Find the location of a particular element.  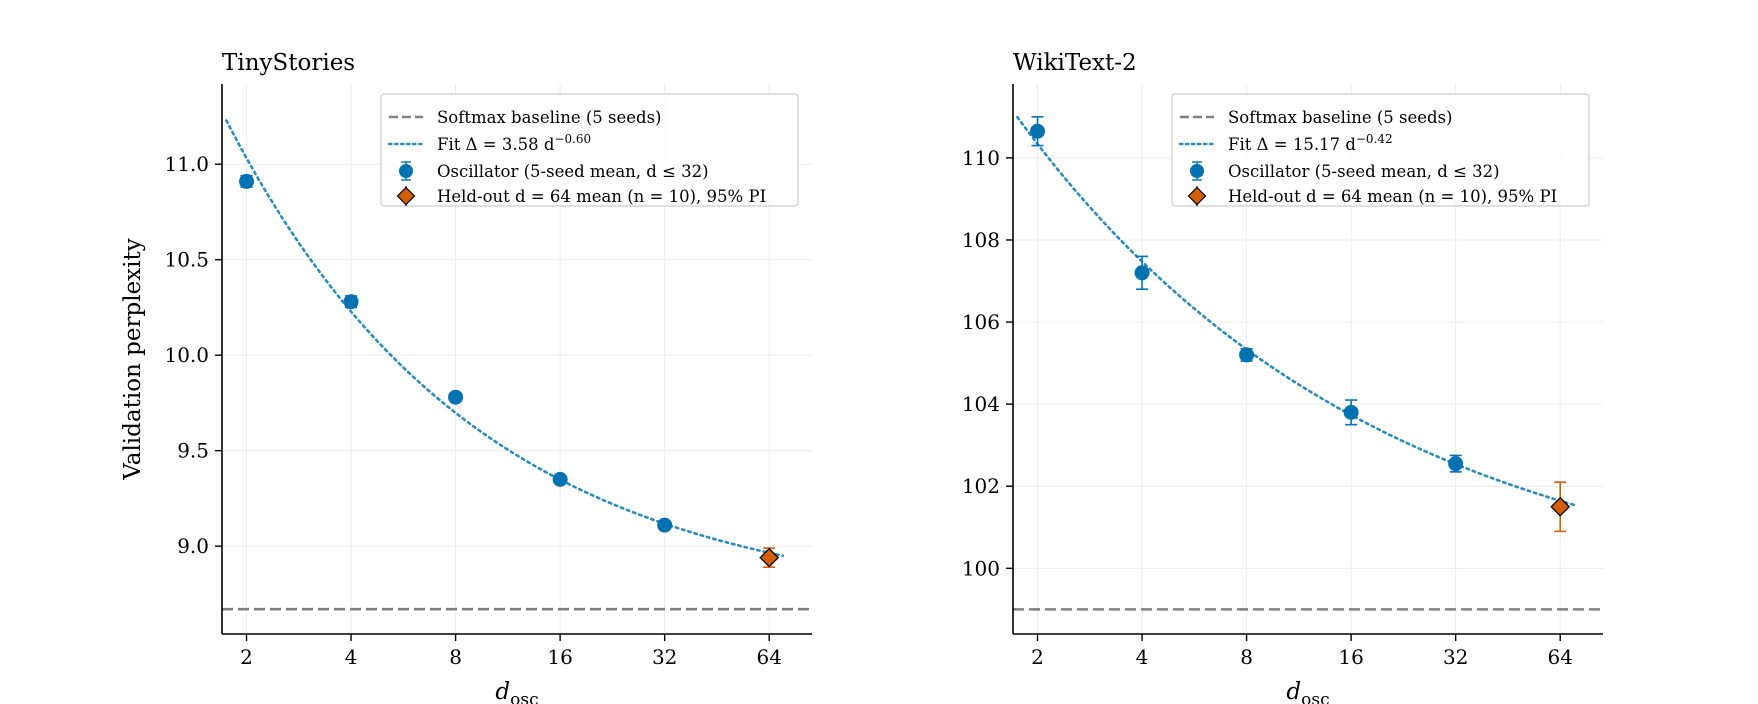

legend-fit-label: Fit Δ = 15.17 d−0.42 is located at coordinates (1310, 143).